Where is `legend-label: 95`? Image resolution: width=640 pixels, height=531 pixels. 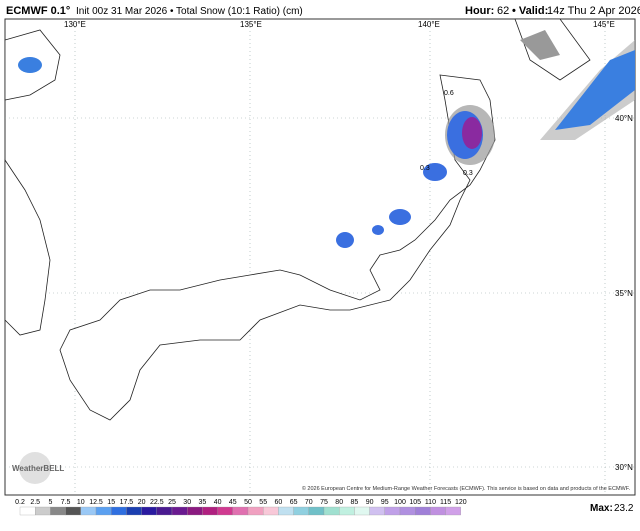
legend-label: 95 is located at coordinates (385, 502).